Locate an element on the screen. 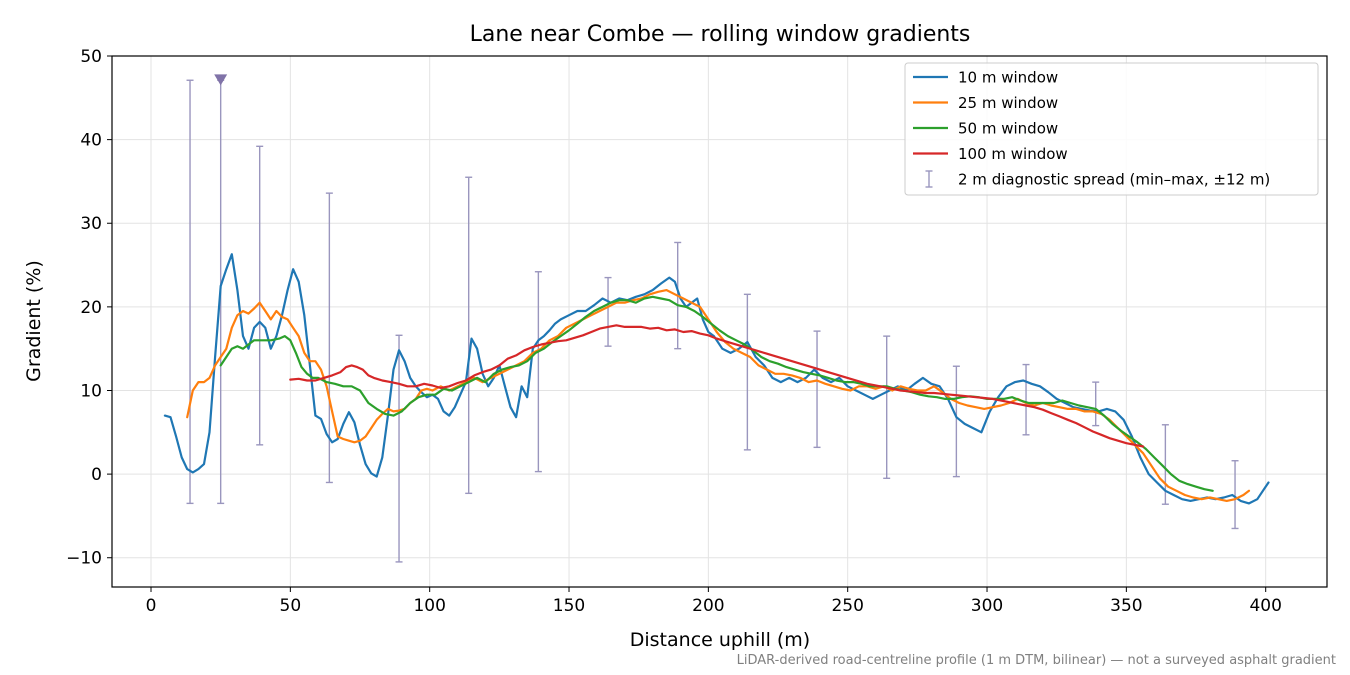  y-tick-label: 30 is located at coordinates (91, 224).